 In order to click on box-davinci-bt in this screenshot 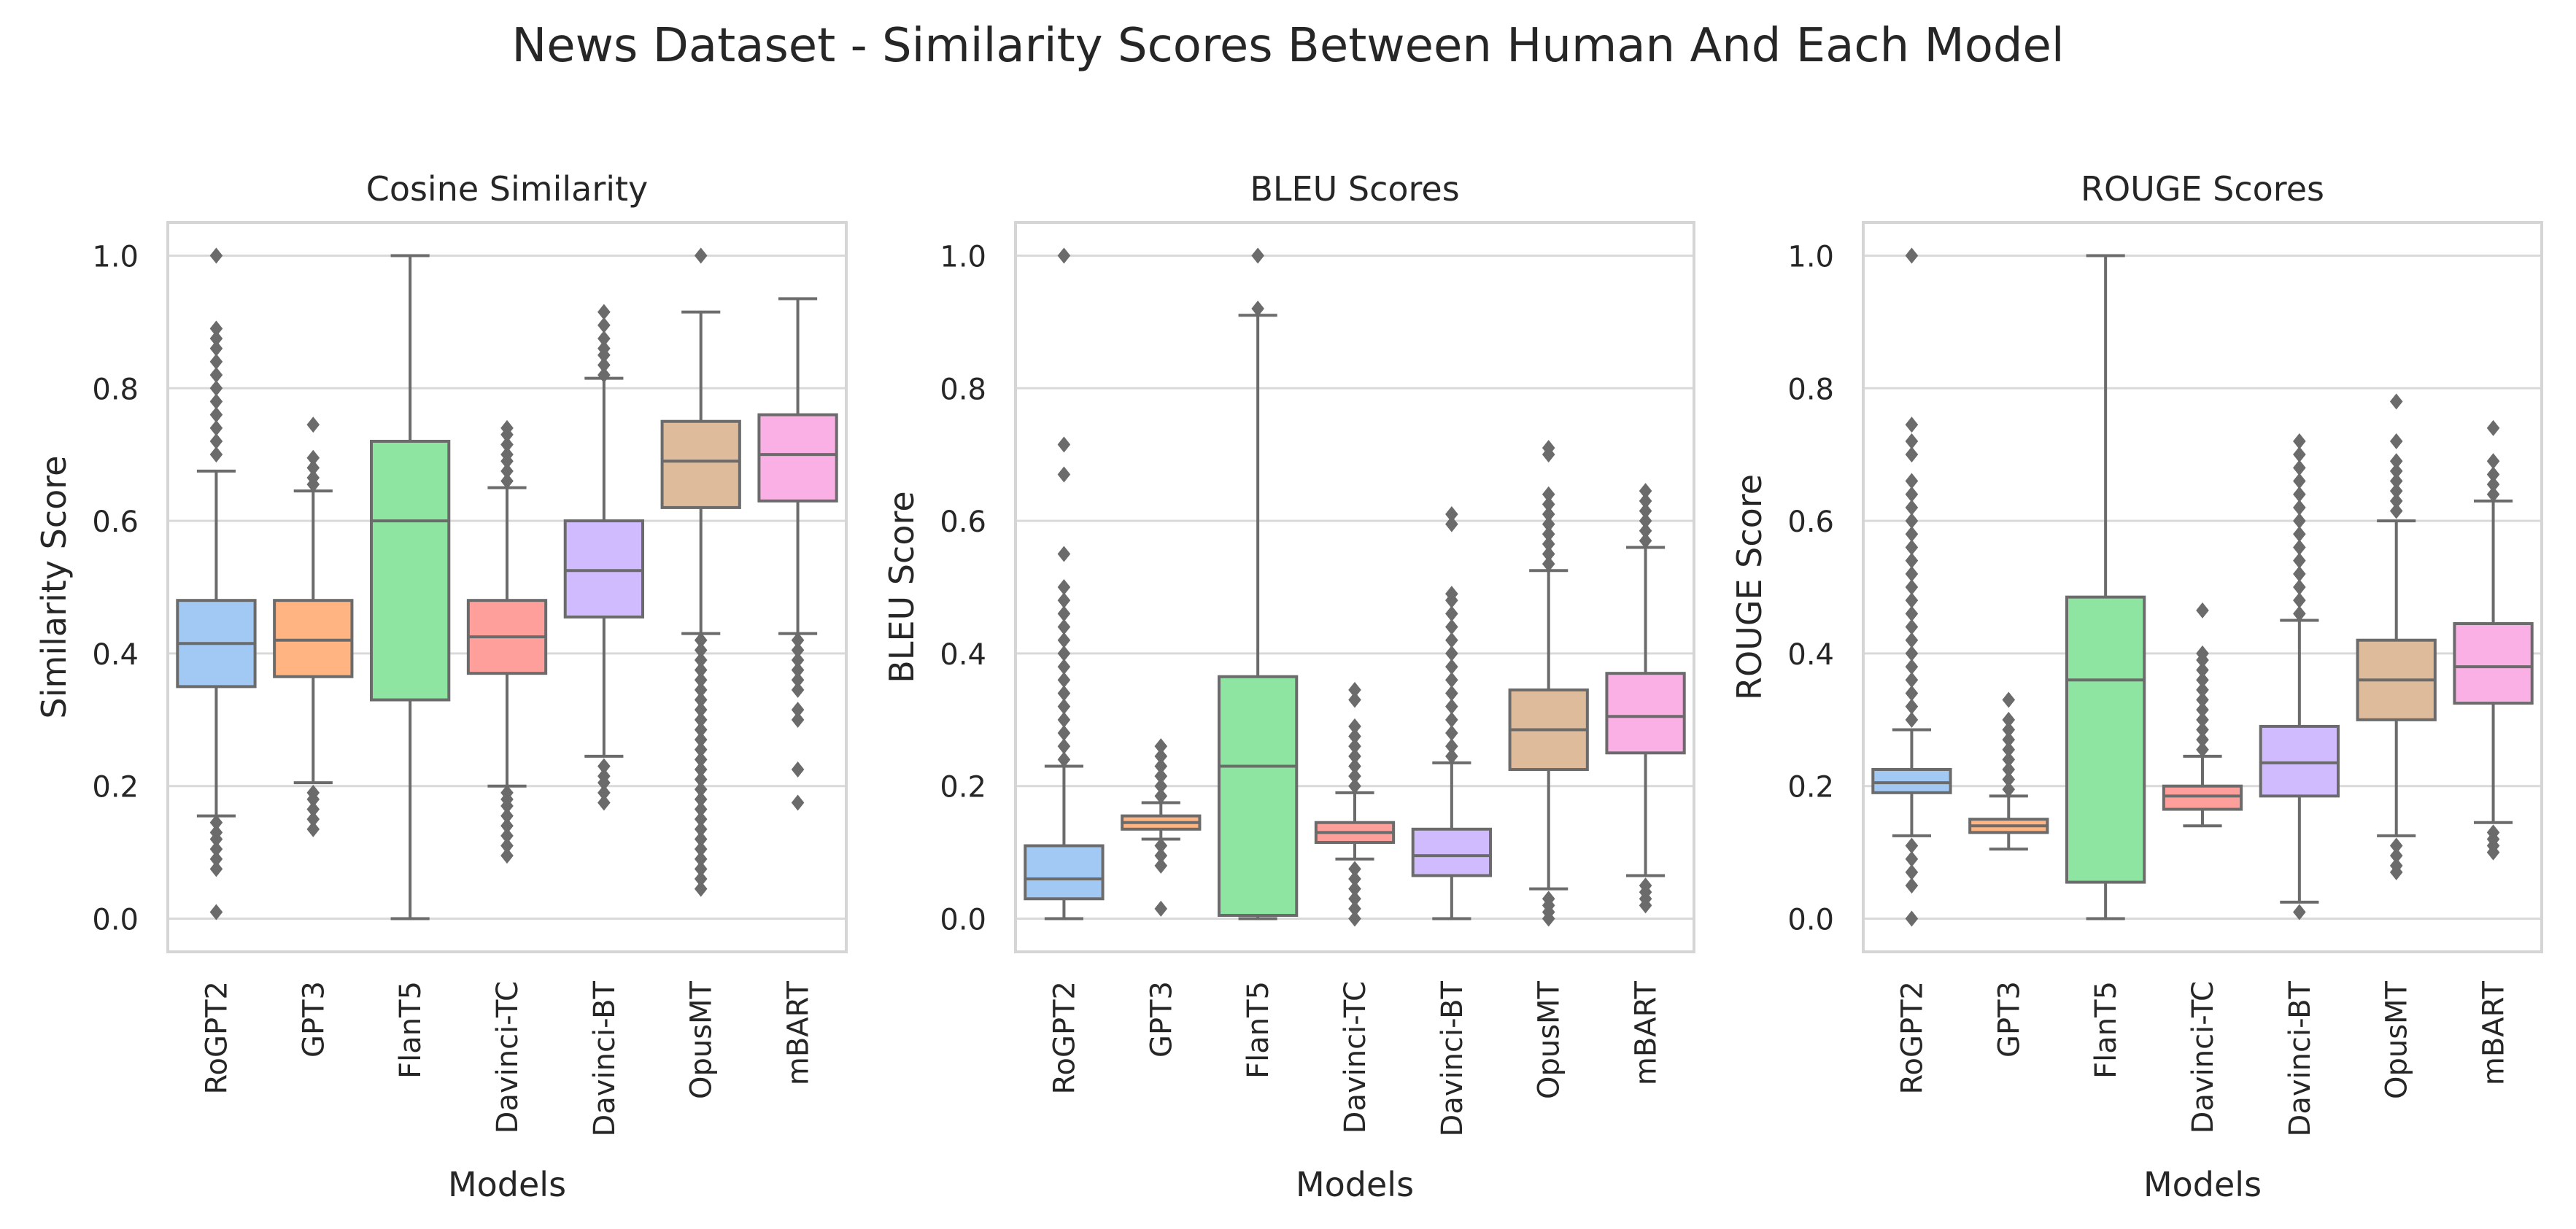, I will do `click(2299, 761)`.